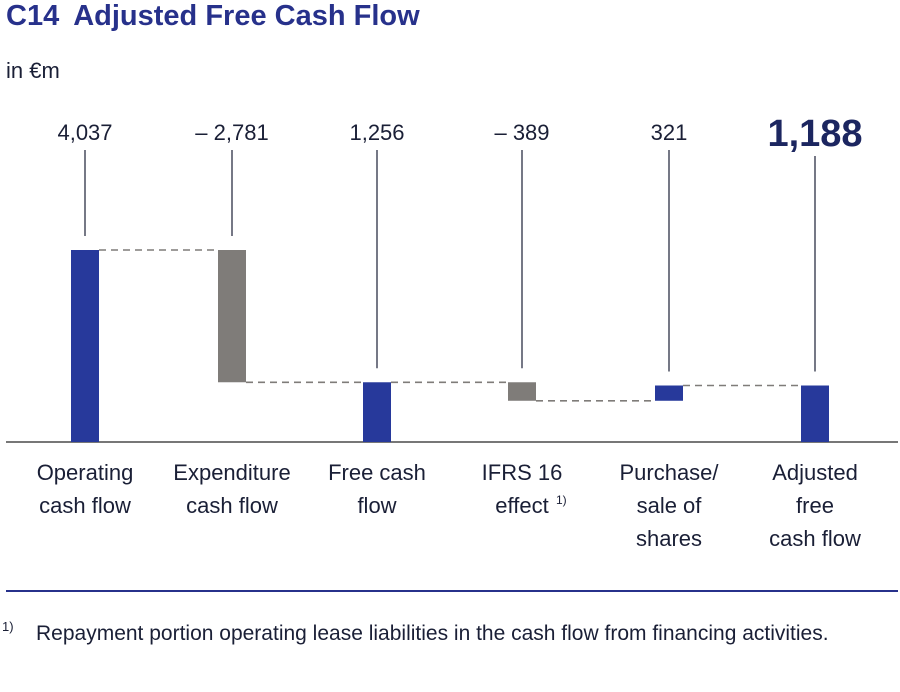 The width and height of the screenshot is (900, 692). What do you see at coordinates (33, 16) in the screenshot?
I see `figure-number: C14` at bounding box center [33, 16].